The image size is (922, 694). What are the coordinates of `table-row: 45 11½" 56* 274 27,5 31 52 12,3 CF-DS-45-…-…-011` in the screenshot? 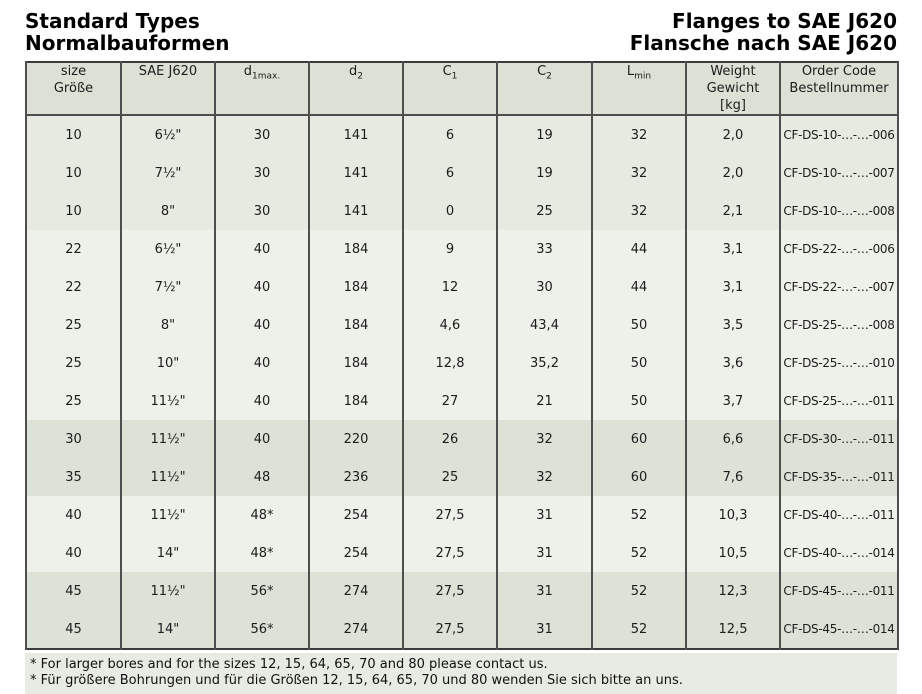 It's located at (462, 591).